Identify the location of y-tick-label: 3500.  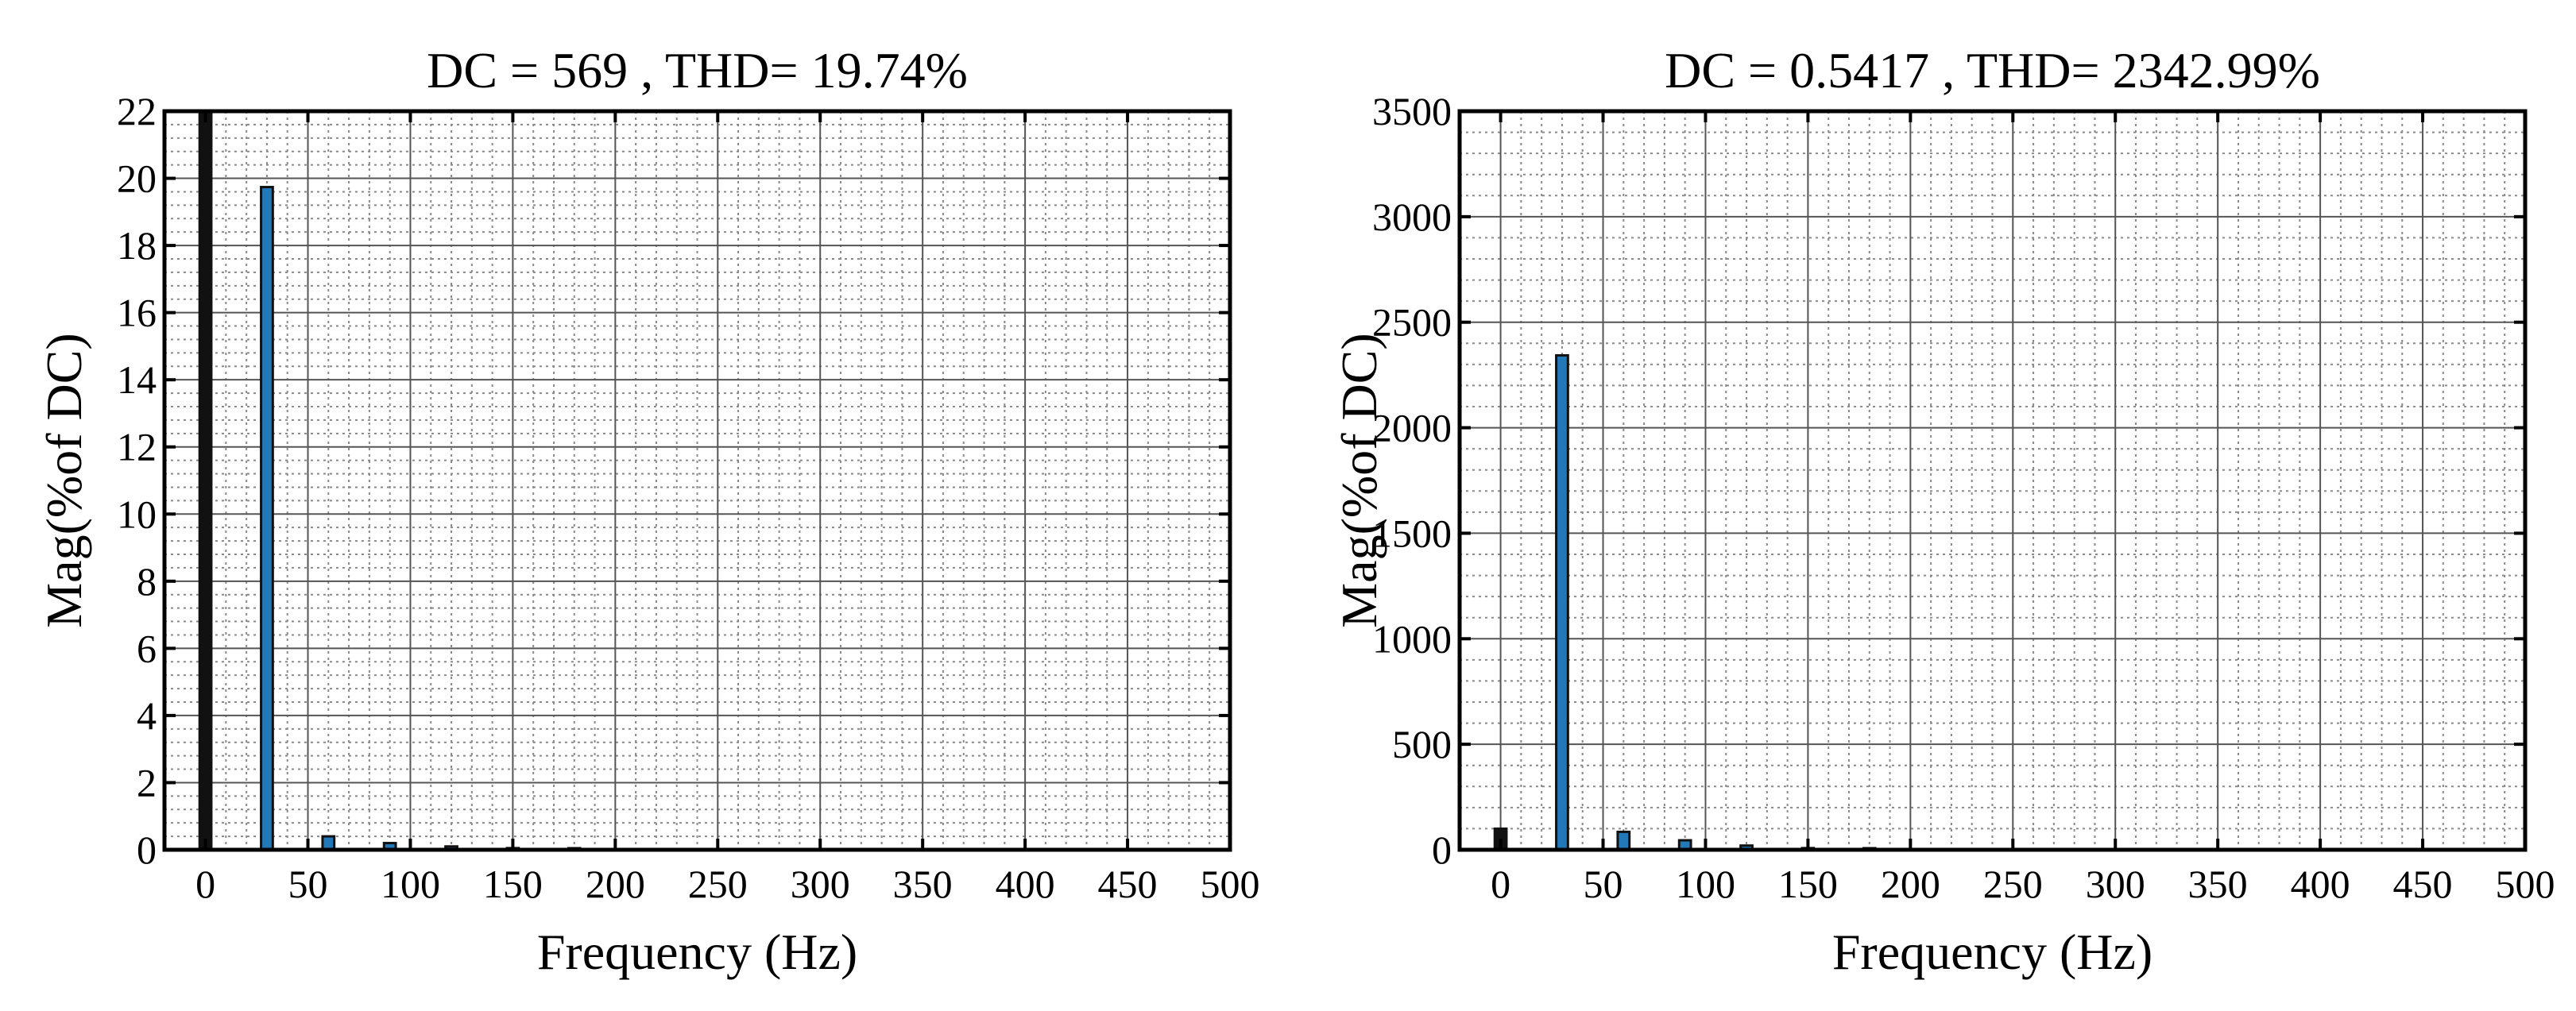
(1412, 111).